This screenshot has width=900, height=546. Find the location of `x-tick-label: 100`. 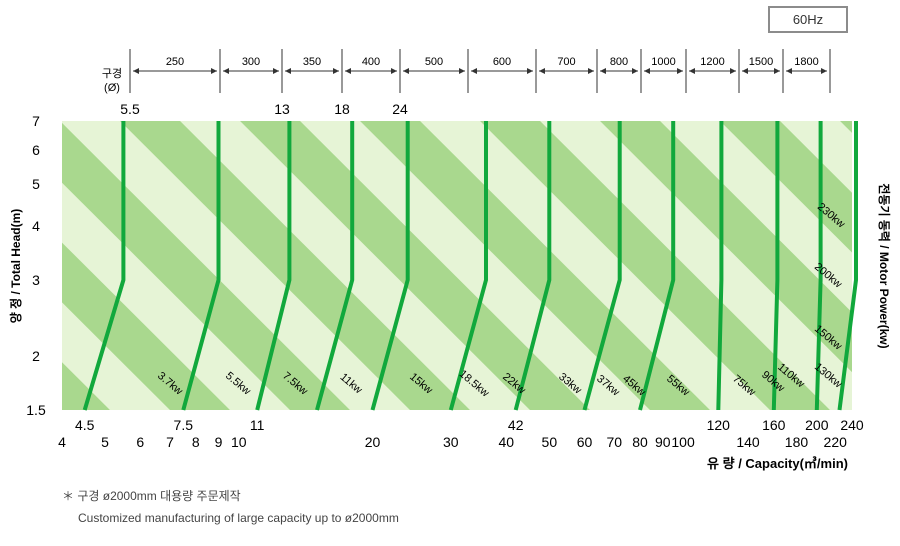

x-tick-label: 100 is located at coordinates (683, 442).